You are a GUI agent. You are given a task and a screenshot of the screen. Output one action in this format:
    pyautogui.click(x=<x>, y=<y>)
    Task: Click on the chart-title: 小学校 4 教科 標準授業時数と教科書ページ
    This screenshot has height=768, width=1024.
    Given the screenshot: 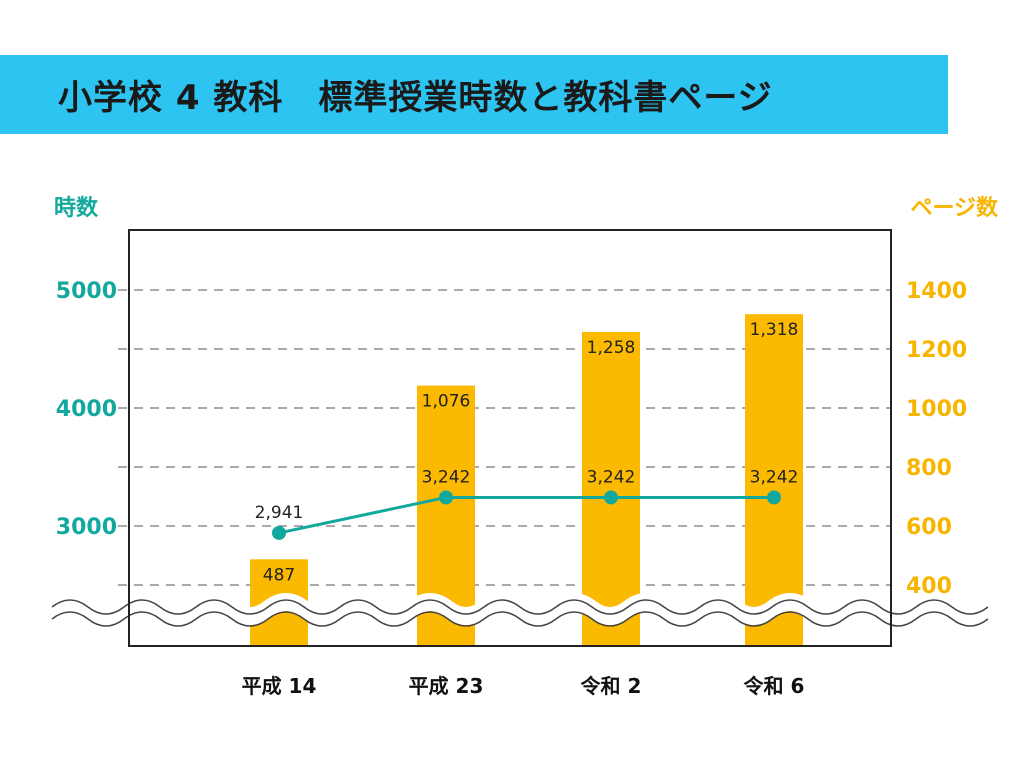 What is the action you would take?
    pyautogui.click(x=415, y=98)
    